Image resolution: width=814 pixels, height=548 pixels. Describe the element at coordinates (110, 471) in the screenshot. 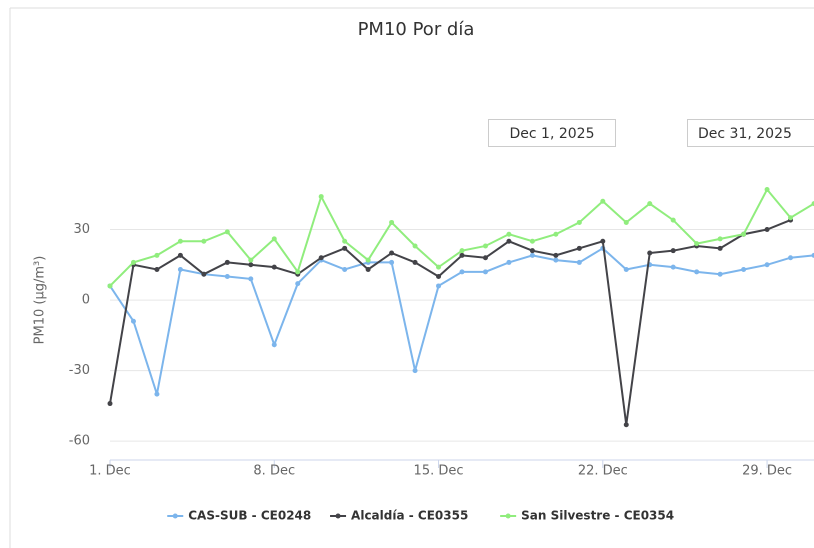

I see `x-tick-label: 1. Dec` at that location.